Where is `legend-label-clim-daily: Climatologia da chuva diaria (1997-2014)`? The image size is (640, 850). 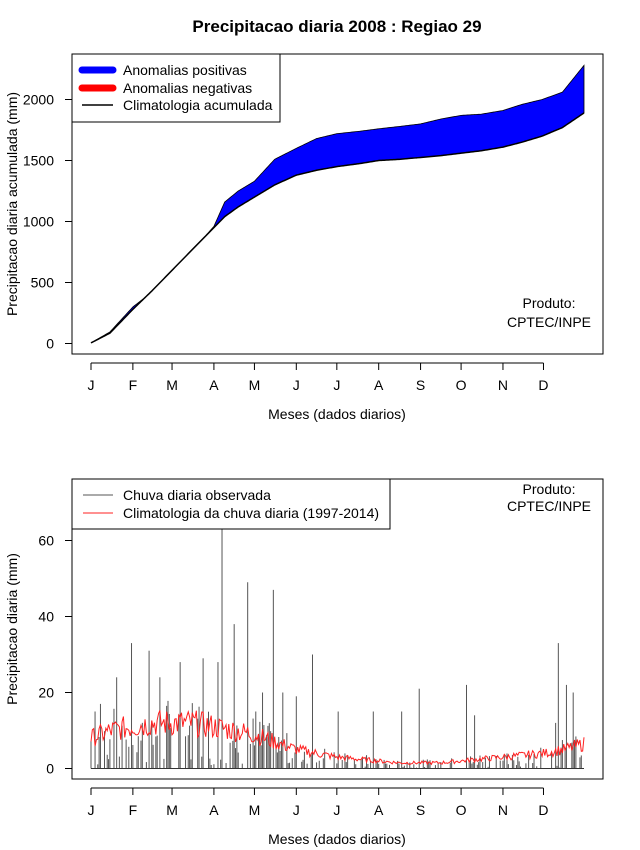 legend-label-clim-daily: Climatologia da chuva diaria (1997-2014) is located at coordinates (251, 513).